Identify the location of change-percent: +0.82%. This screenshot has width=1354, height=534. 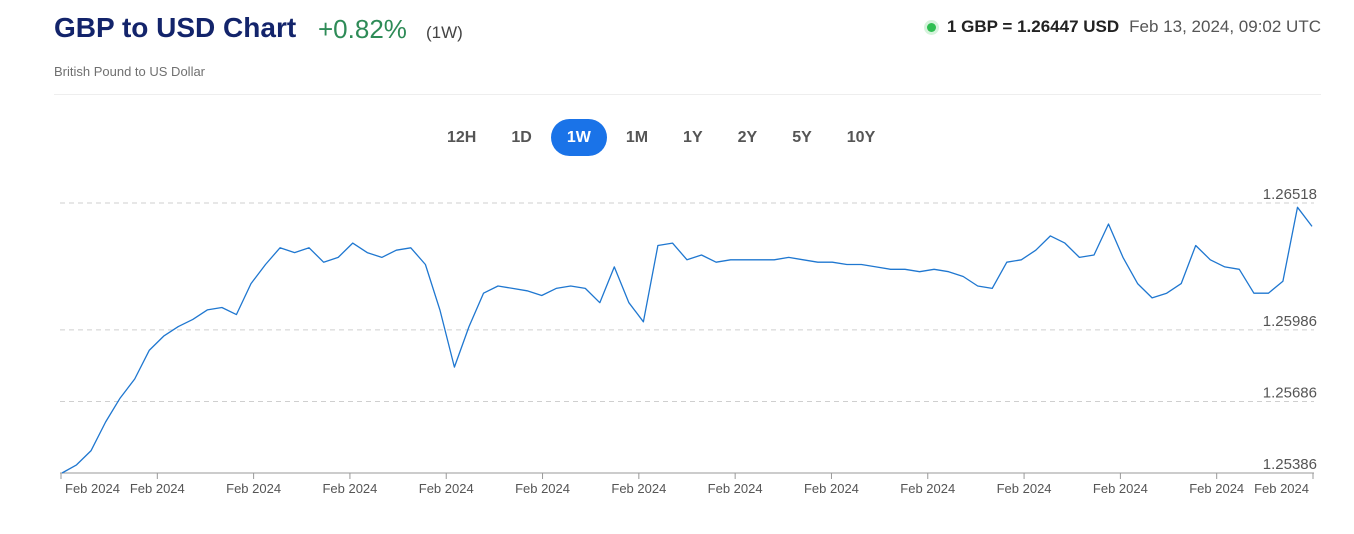
(362, 29).